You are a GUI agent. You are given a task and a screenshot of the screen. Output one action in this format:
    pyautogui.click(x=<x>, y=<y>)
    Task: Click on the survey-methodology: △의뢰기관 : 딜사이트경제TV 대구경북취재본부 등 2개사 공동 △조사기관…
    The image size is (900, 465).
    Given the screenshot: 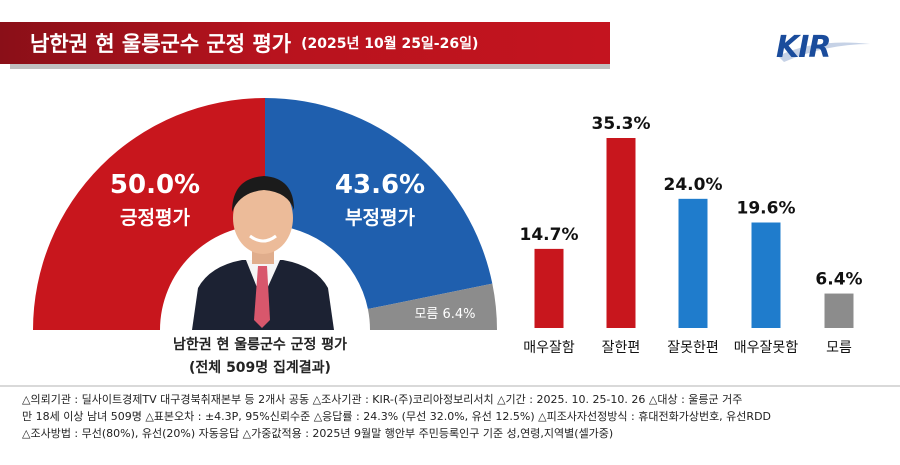 What is the action you would take?
    pyautogui.click(x=457, y=416)
    